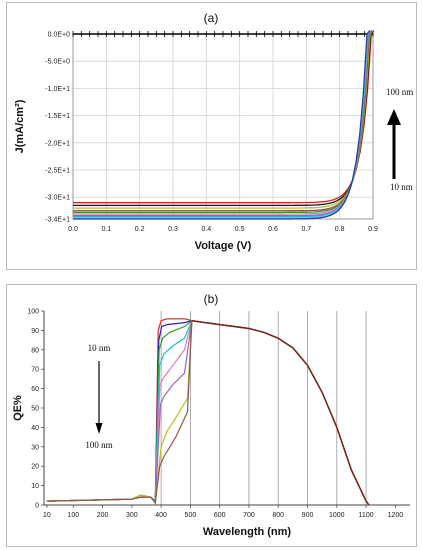 The height and width of the screenshot is (550, 423). What do you see at coordinates (240, 229) in the screenshot?
I see `x-tick-label: 0.5` at bounding box center [240, 229].